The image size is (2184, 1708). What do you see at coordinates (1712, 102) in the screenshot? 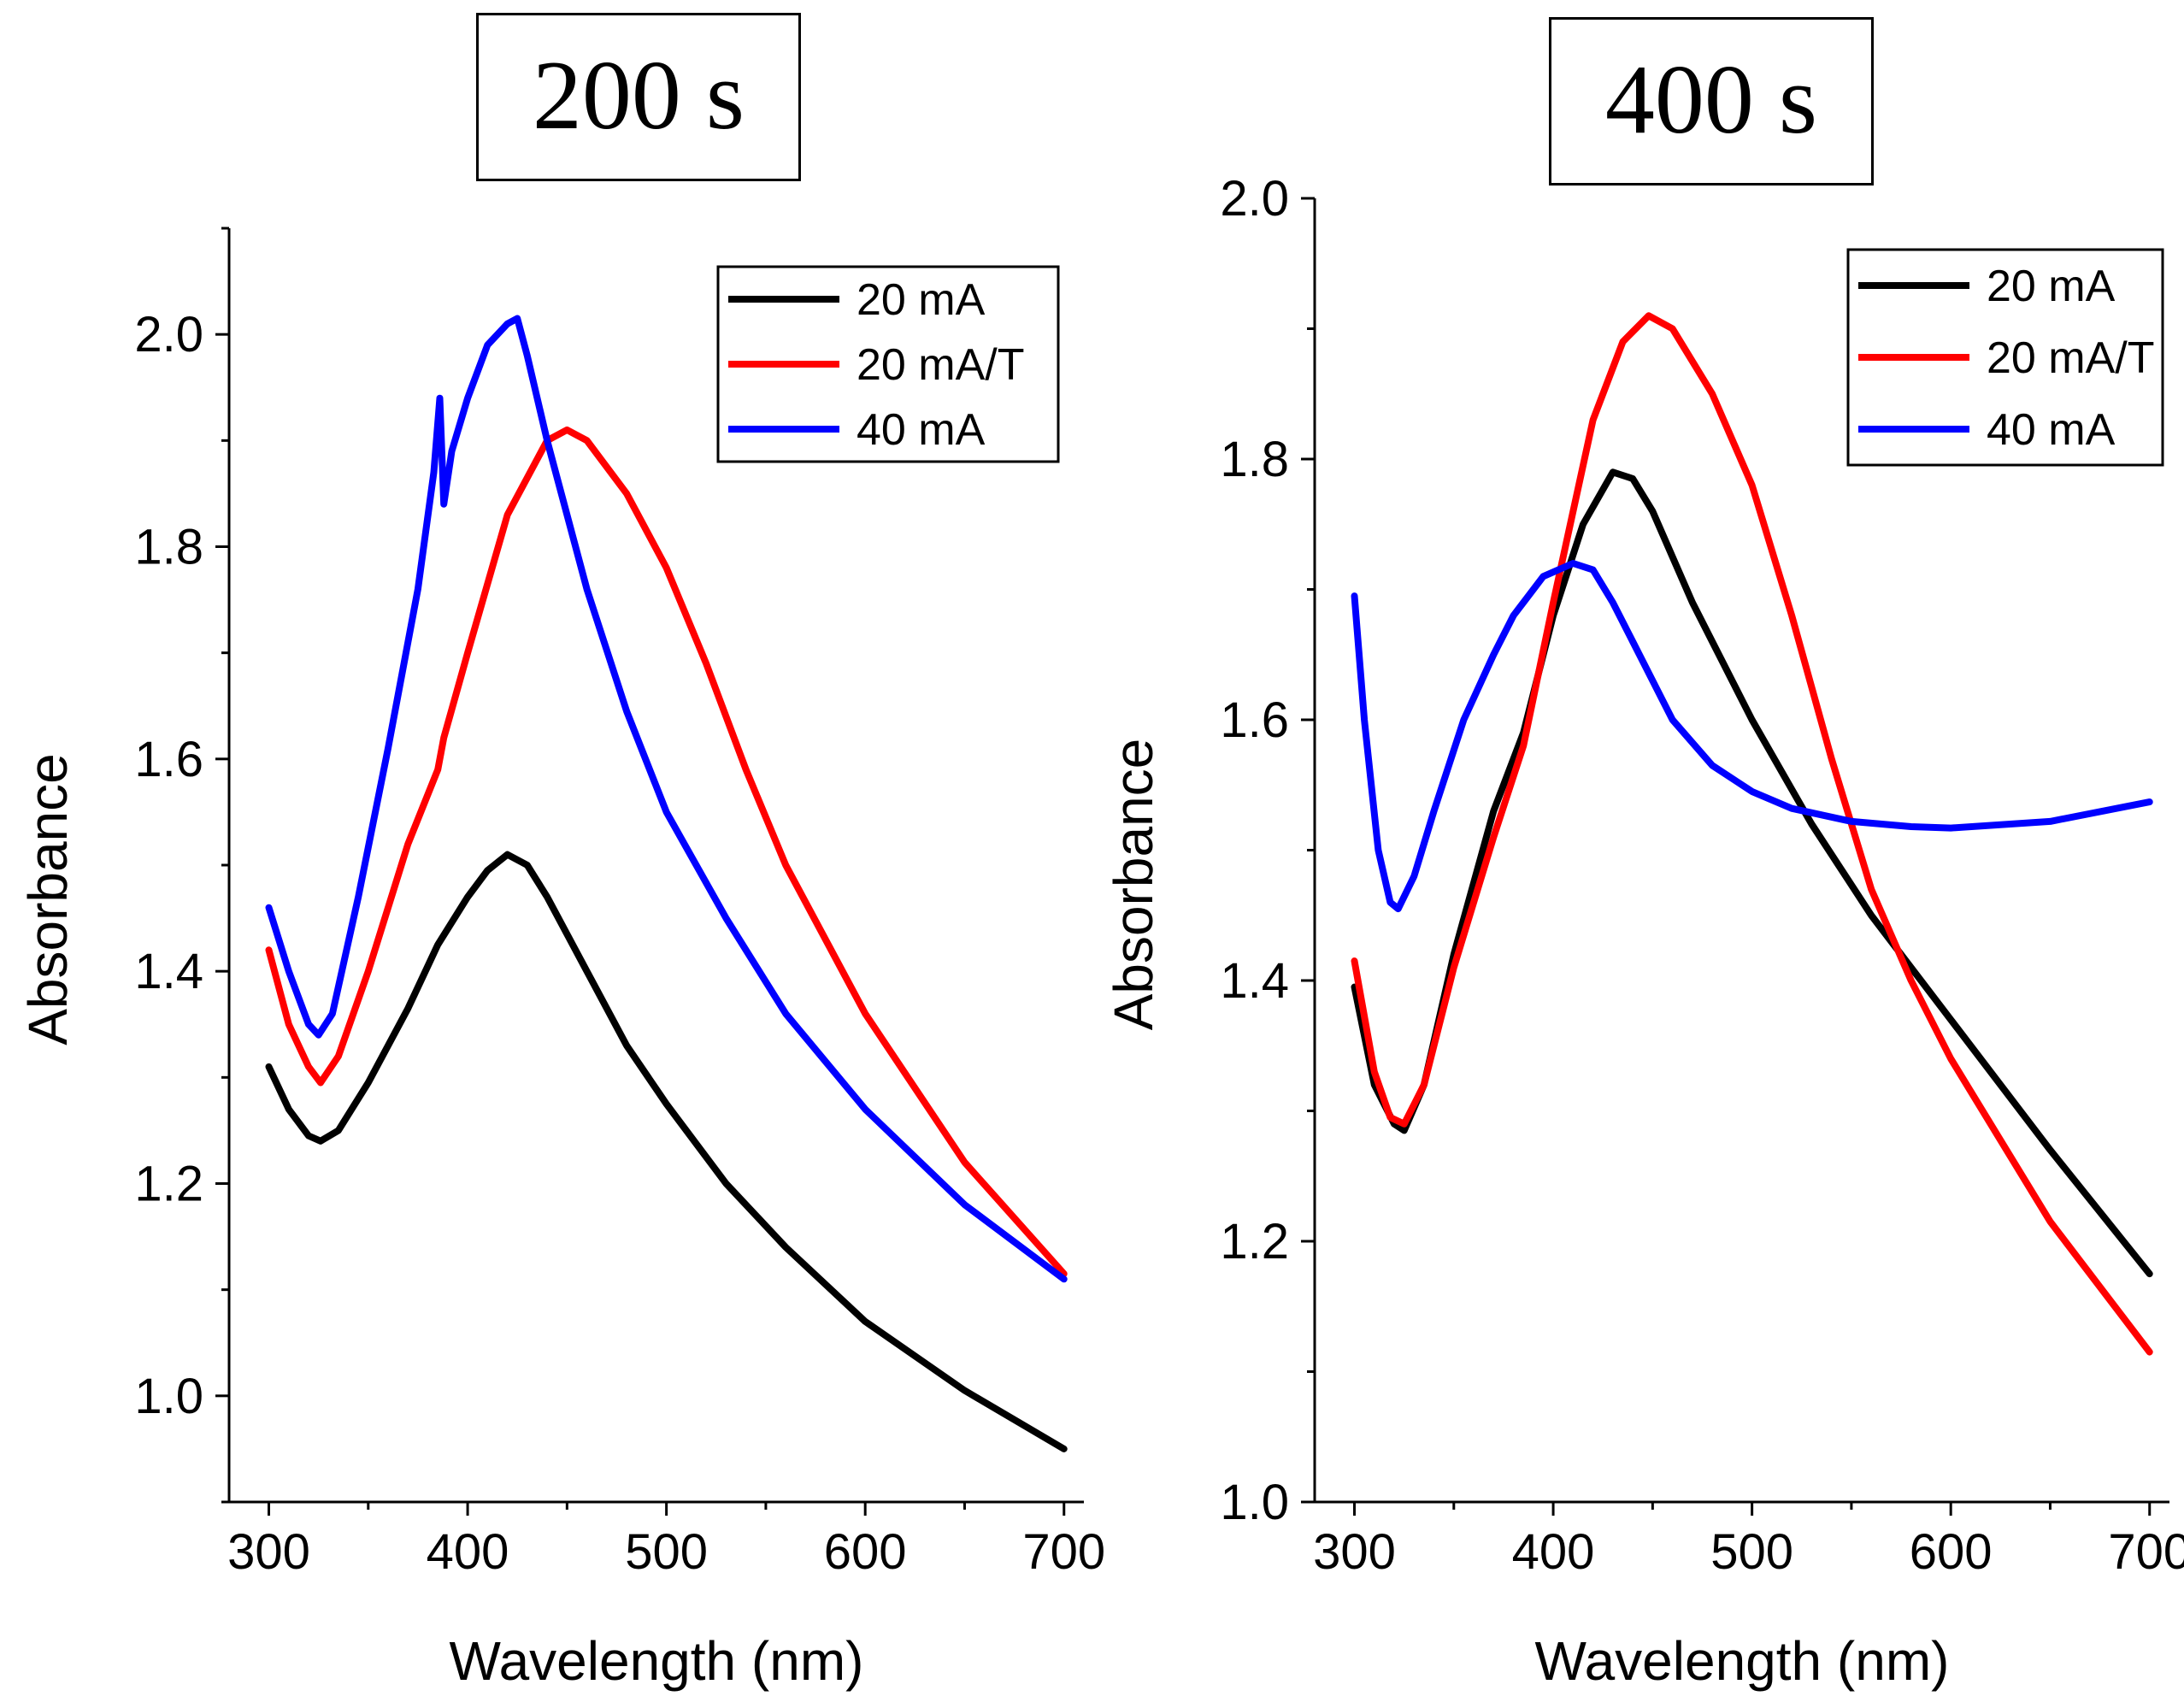
I see `chart-title-400s: 400 s` at bounding box center [1712, 102].